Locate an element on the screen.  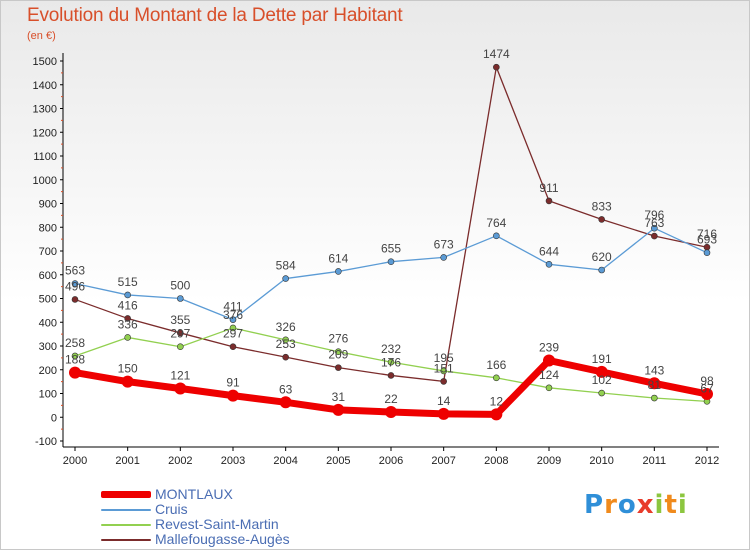
x-tick-label: 2004 is located at coordinates (285, 461).